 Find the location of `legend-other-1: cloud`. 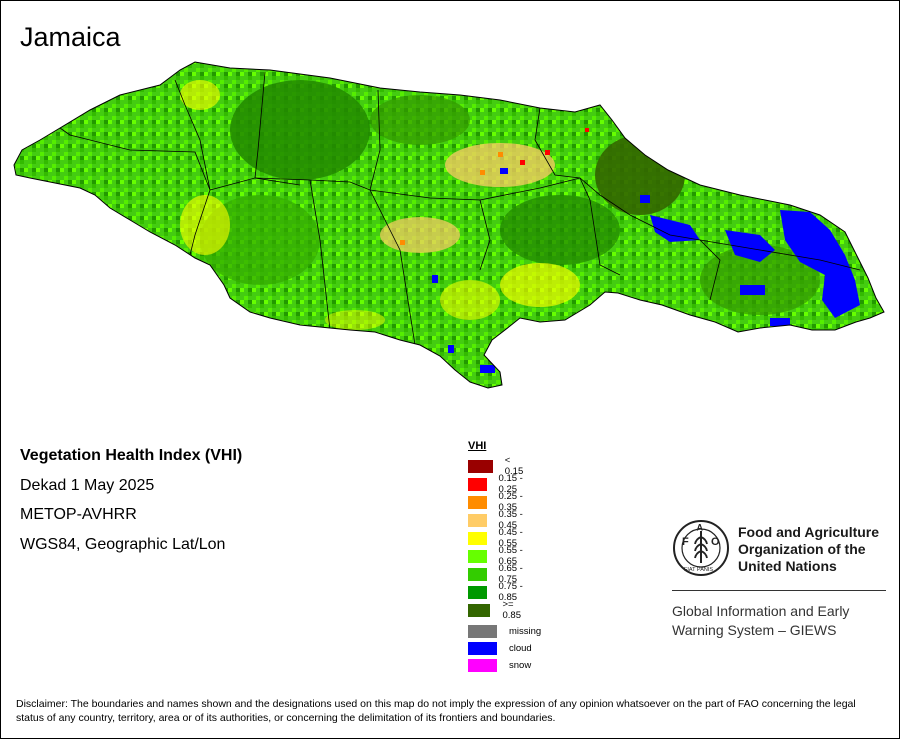

legend-other-1: cloud is located at coordinates (500, 648).